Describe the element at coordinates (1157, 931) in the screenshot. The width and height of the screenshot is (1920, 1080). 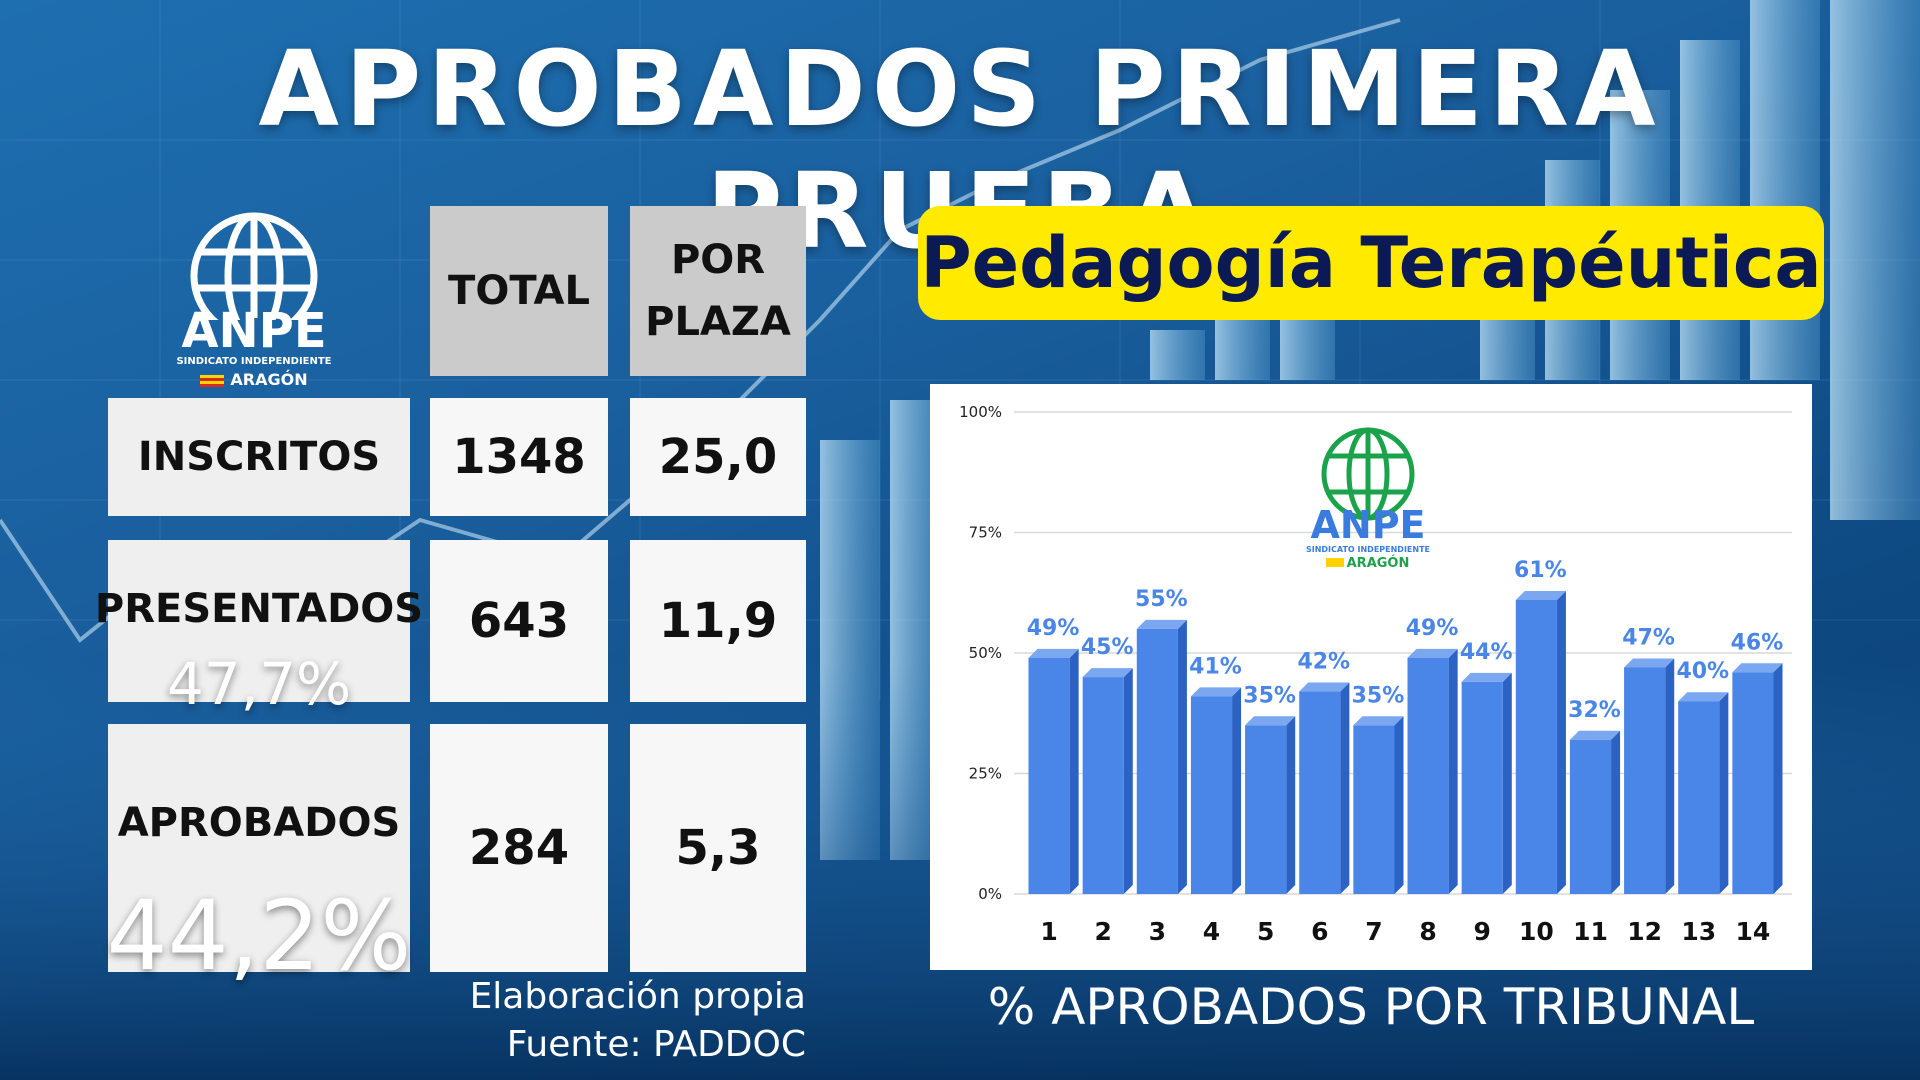
I see `x-tick-label: 3` at that location.